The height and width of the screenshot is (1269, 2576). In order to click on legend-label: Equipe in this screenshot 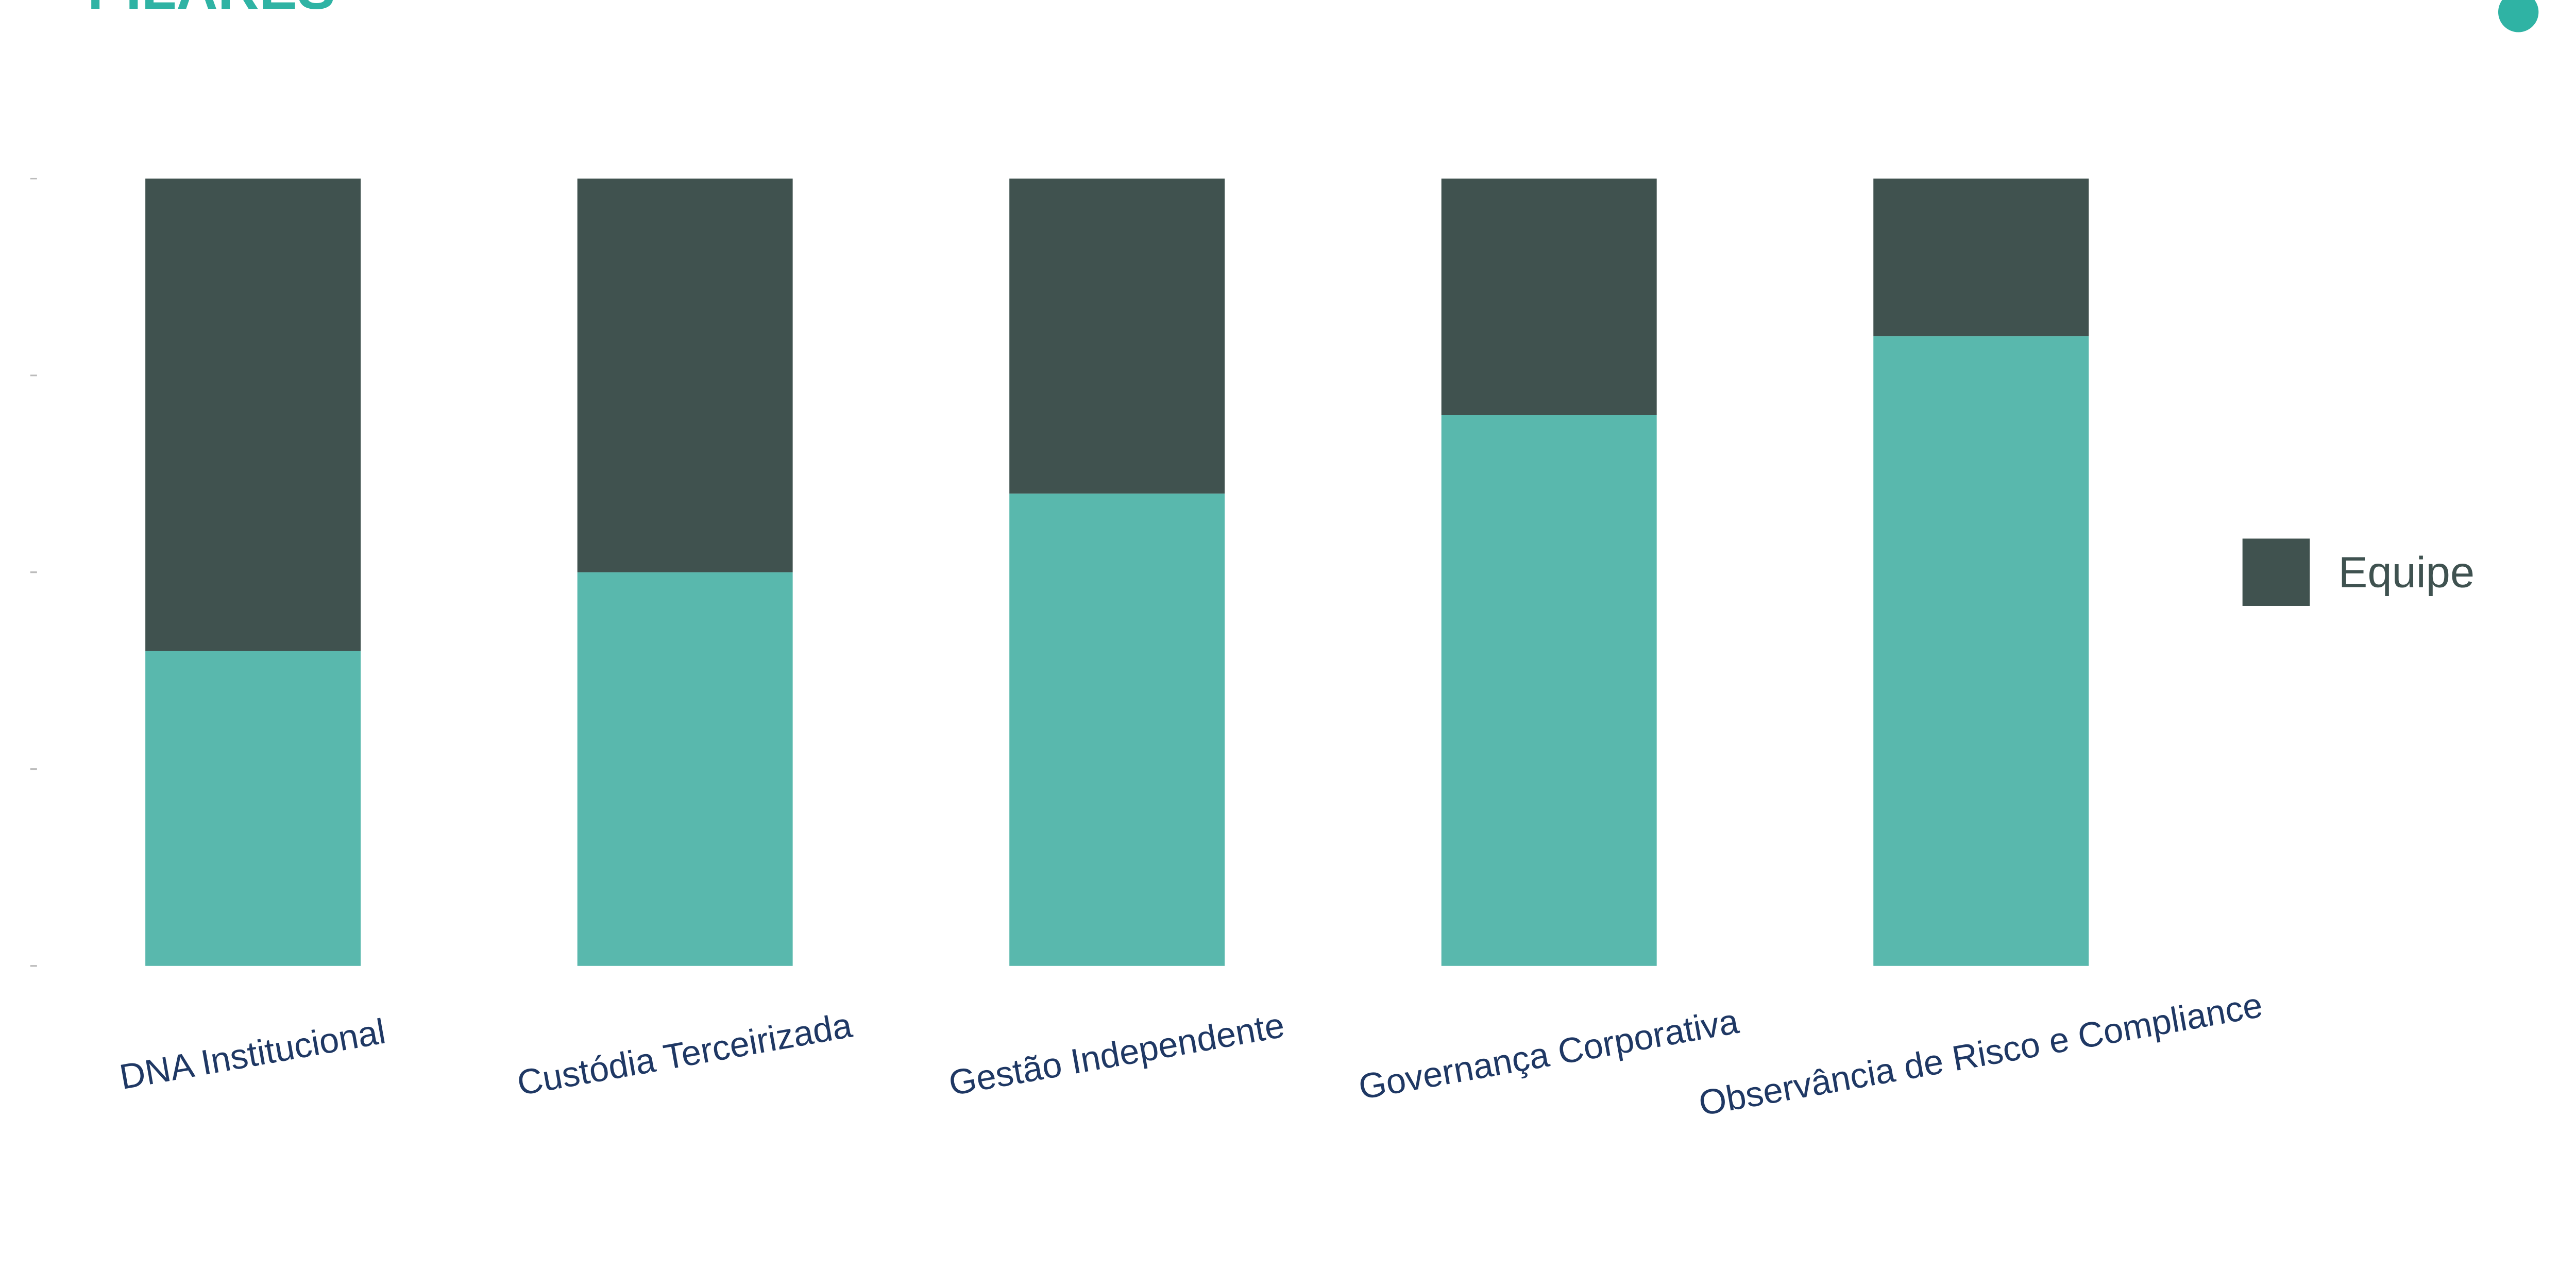, I will do `click(2406, 573)`.